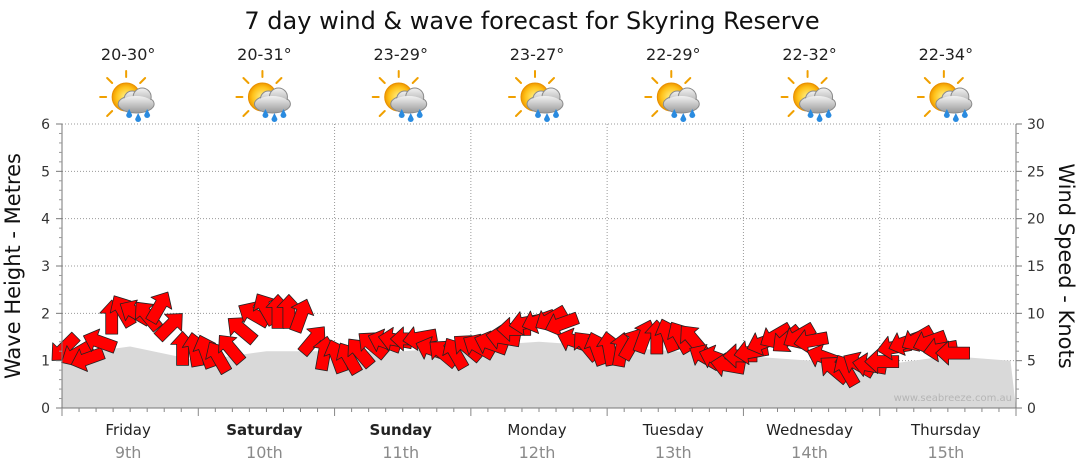 Image resolution: width=1080 pixels, height=475 pixels. What do you see at coordinates (45, 125) in the screenshot?
I see `left-tick-label: 6` at bounding box center [45, 125].